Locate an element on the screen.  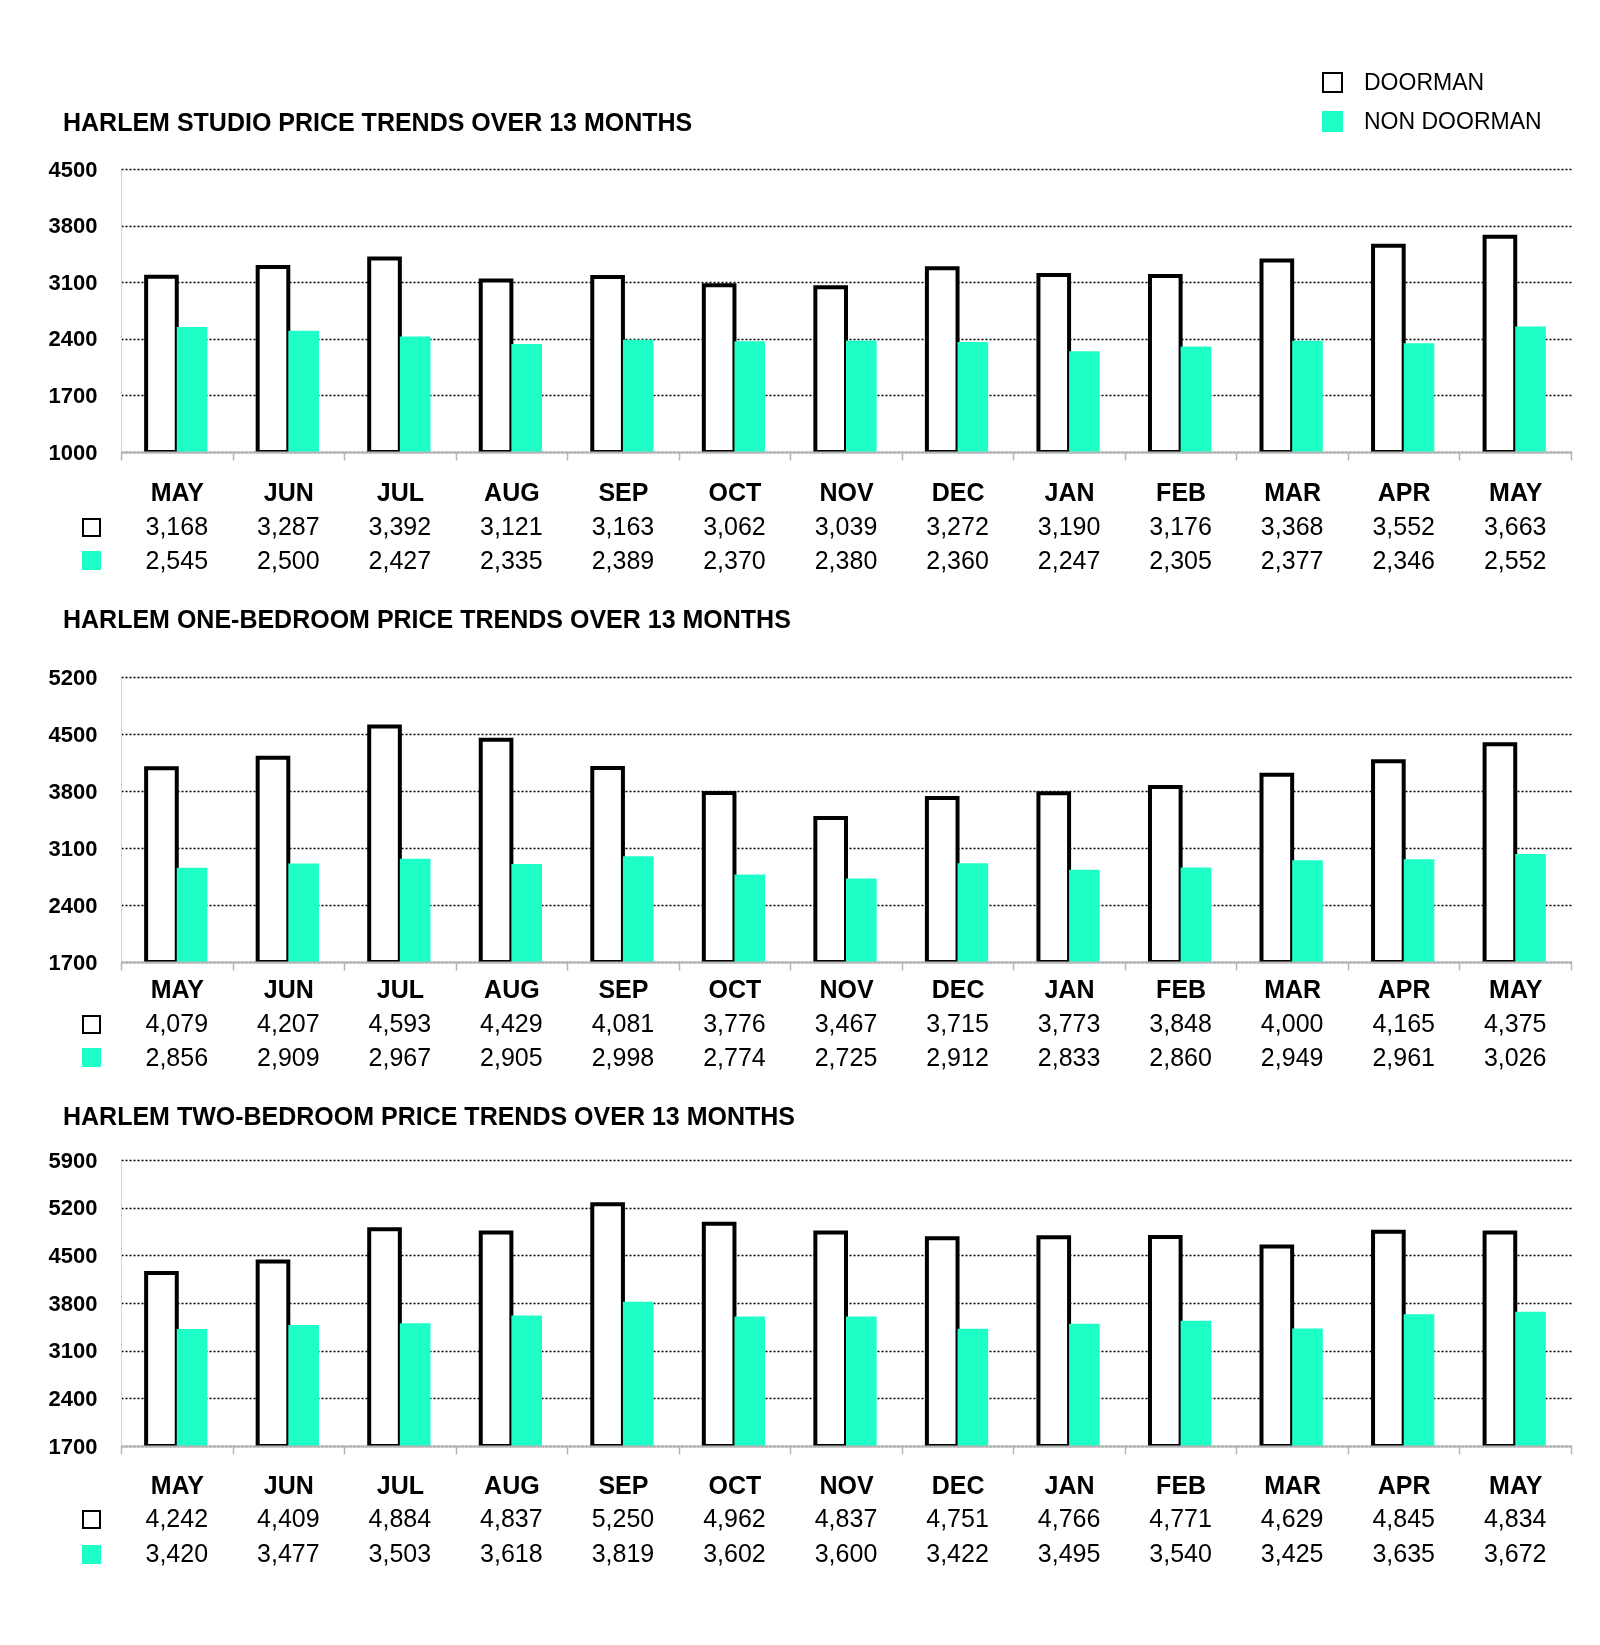
data-label: 2,912 is located at coordinates (957, 1056).